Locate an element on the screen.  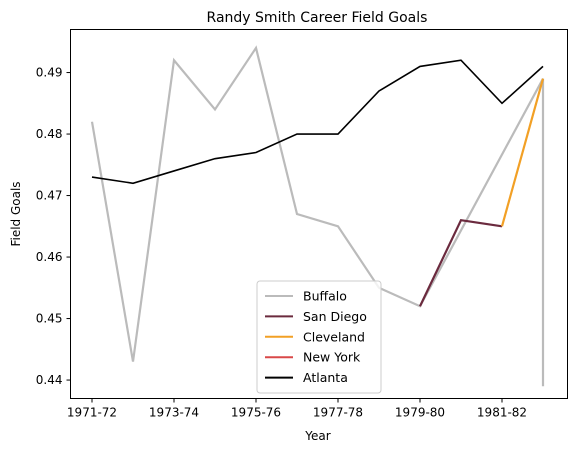
legend-label: New York is located at coordinates (332, 357).